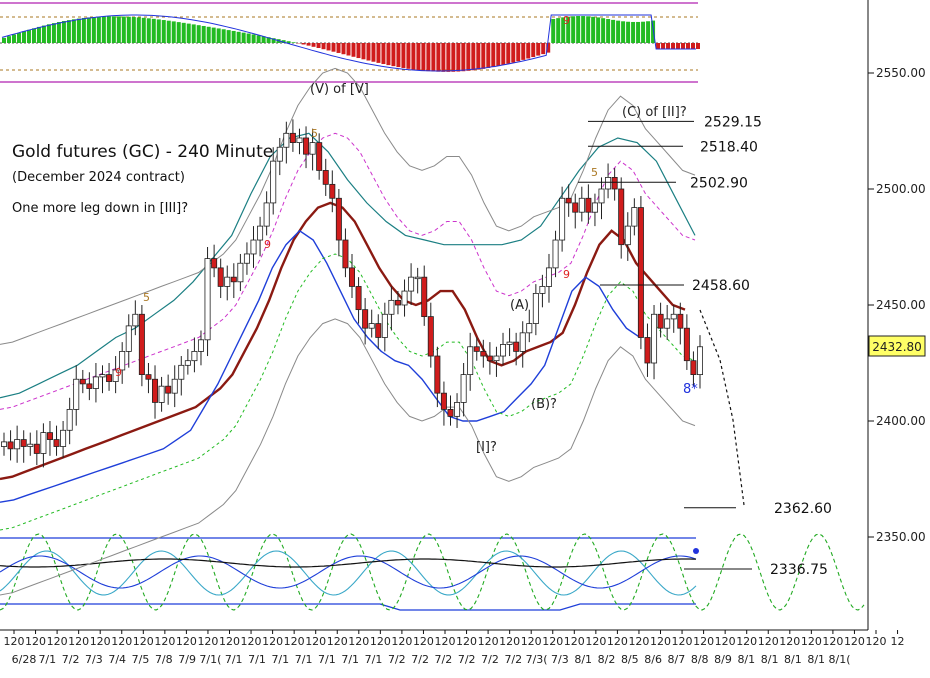  I want to click on x-tick-label-date: 7/3, so click(94, 659).